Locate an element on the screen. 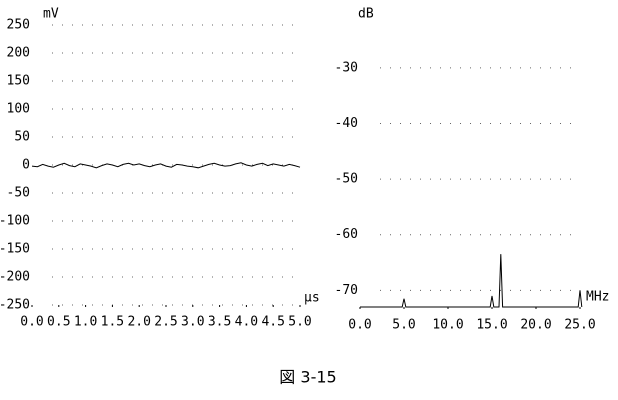 This screenshot has width=618, height=400. y-unit: mV is located at coordinates (51, 14).